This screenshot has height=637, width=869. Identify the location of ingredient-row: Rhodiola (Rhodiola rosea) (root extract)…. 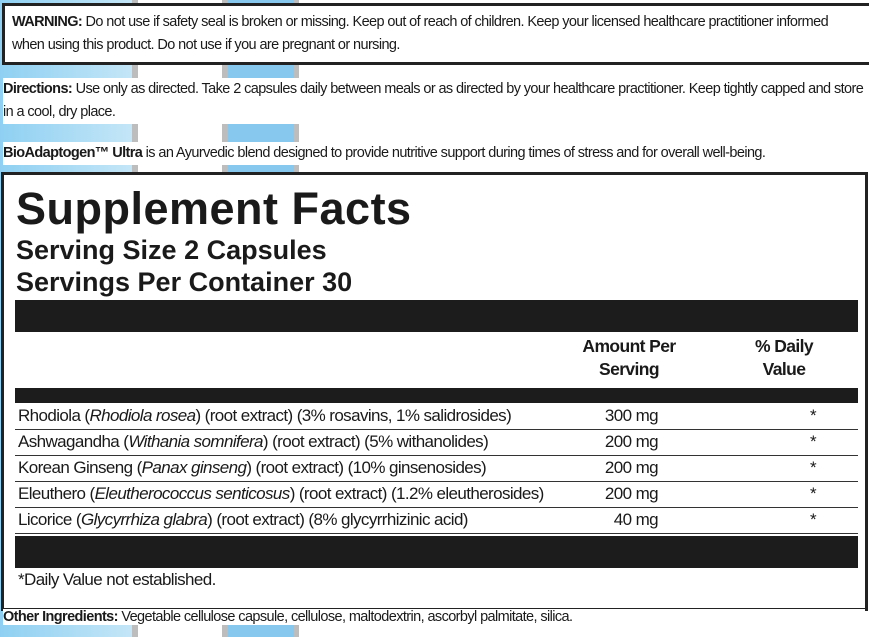
(436, 416).